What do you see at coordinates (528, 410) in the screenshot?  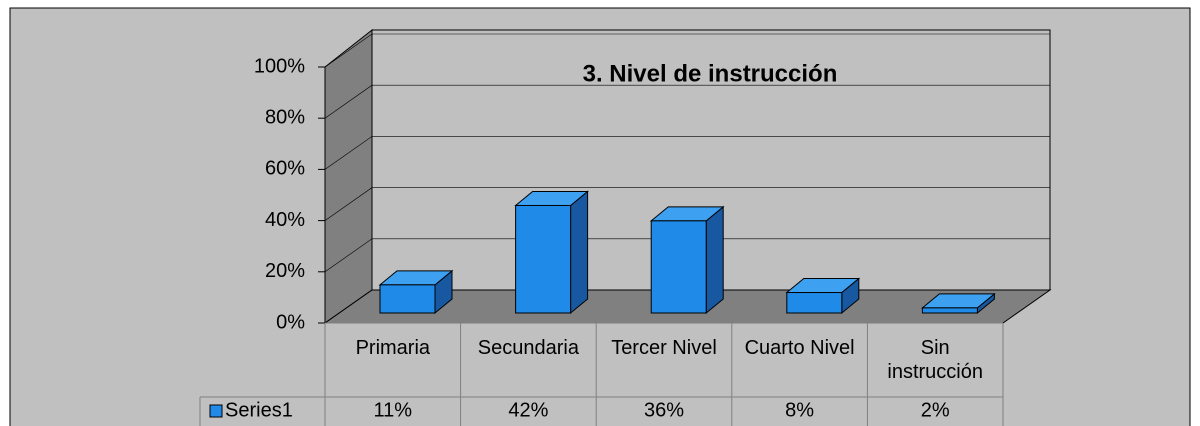 I see `value-label: 42%` at bounding box center [528, 410].